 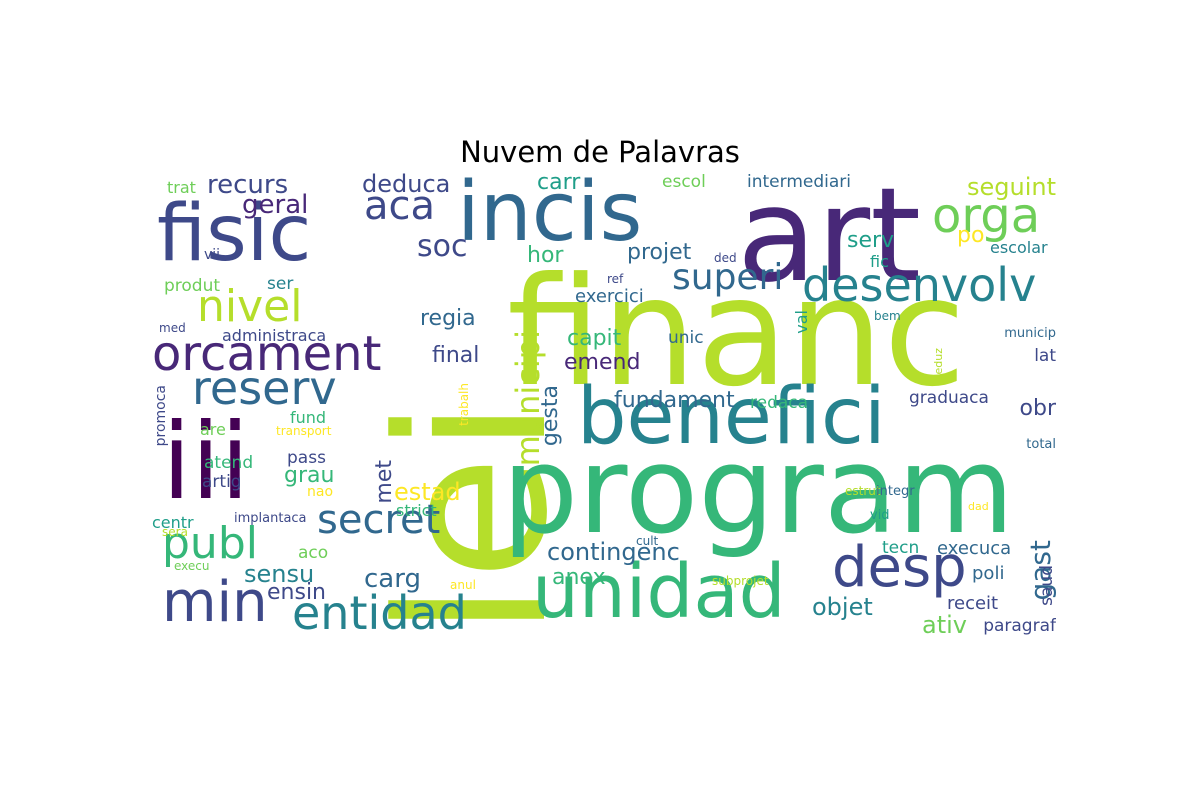 What do you see at coordinates (406, 184) in the screenshot?
I see `cloud-word: deduca` at bounding box center [406, 184].